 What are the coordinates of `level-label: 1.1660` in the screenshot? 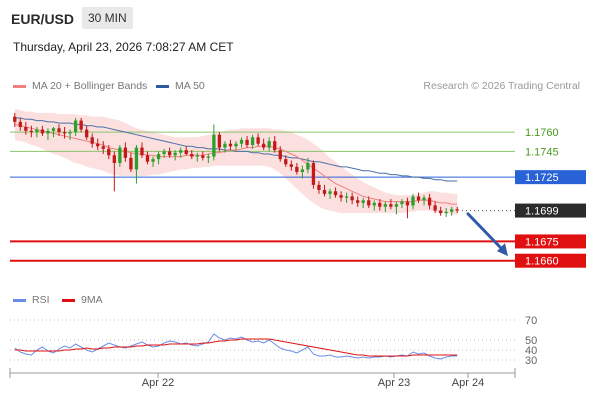 It's located at (542, 262).